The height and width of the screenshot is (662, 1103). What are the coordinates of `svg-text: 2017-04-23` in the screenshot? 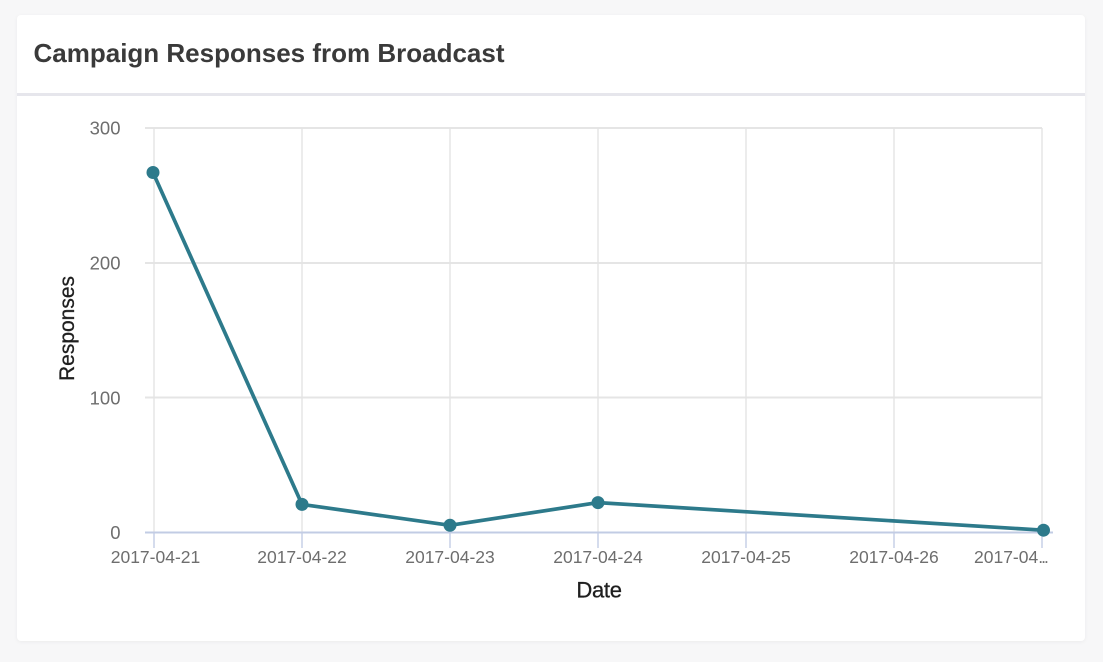 It's located at (450, 557).